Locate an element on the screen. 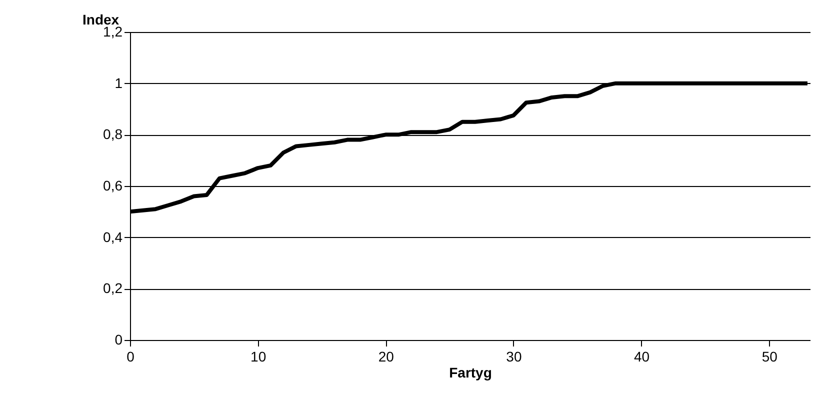  y-tick-label: 1 is located at coordinates (118, 82).